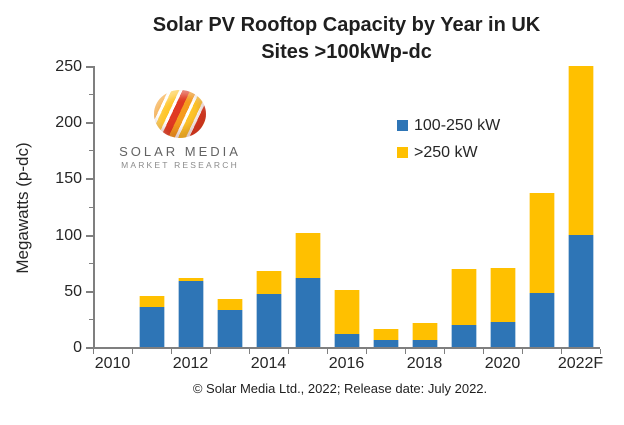 The image size is (624, 425). I want to click on x-tick-label: 2016, so click(346, 363).